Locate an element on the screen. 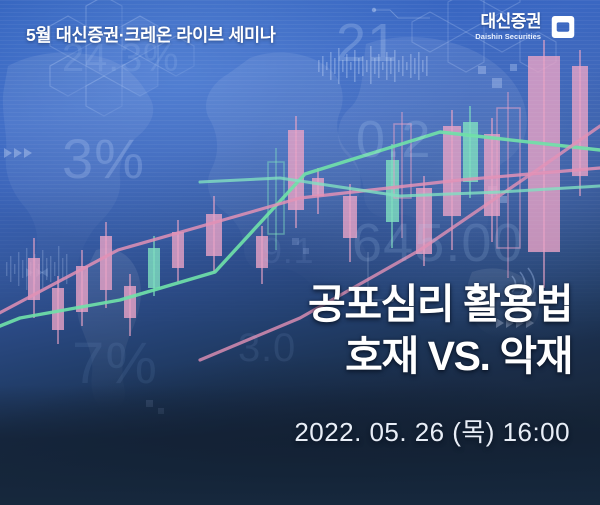 Image resolution: width=600 pixels, height=505 pixels. watermark-3-percent: 3% is located at coordinates (104, 158).